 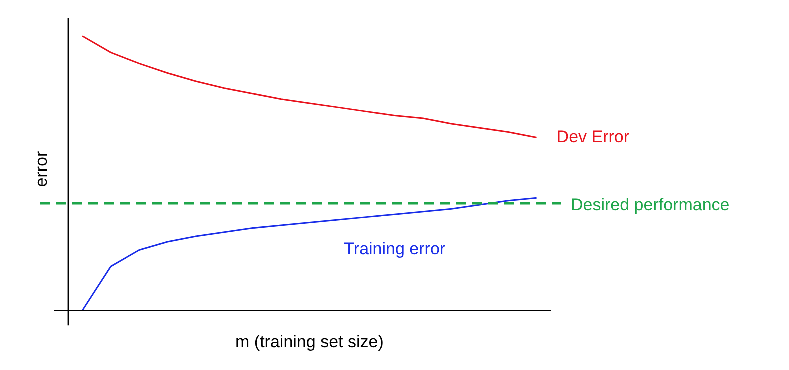 I want to click on y-axis-title: error, so click(x=41, y=169).